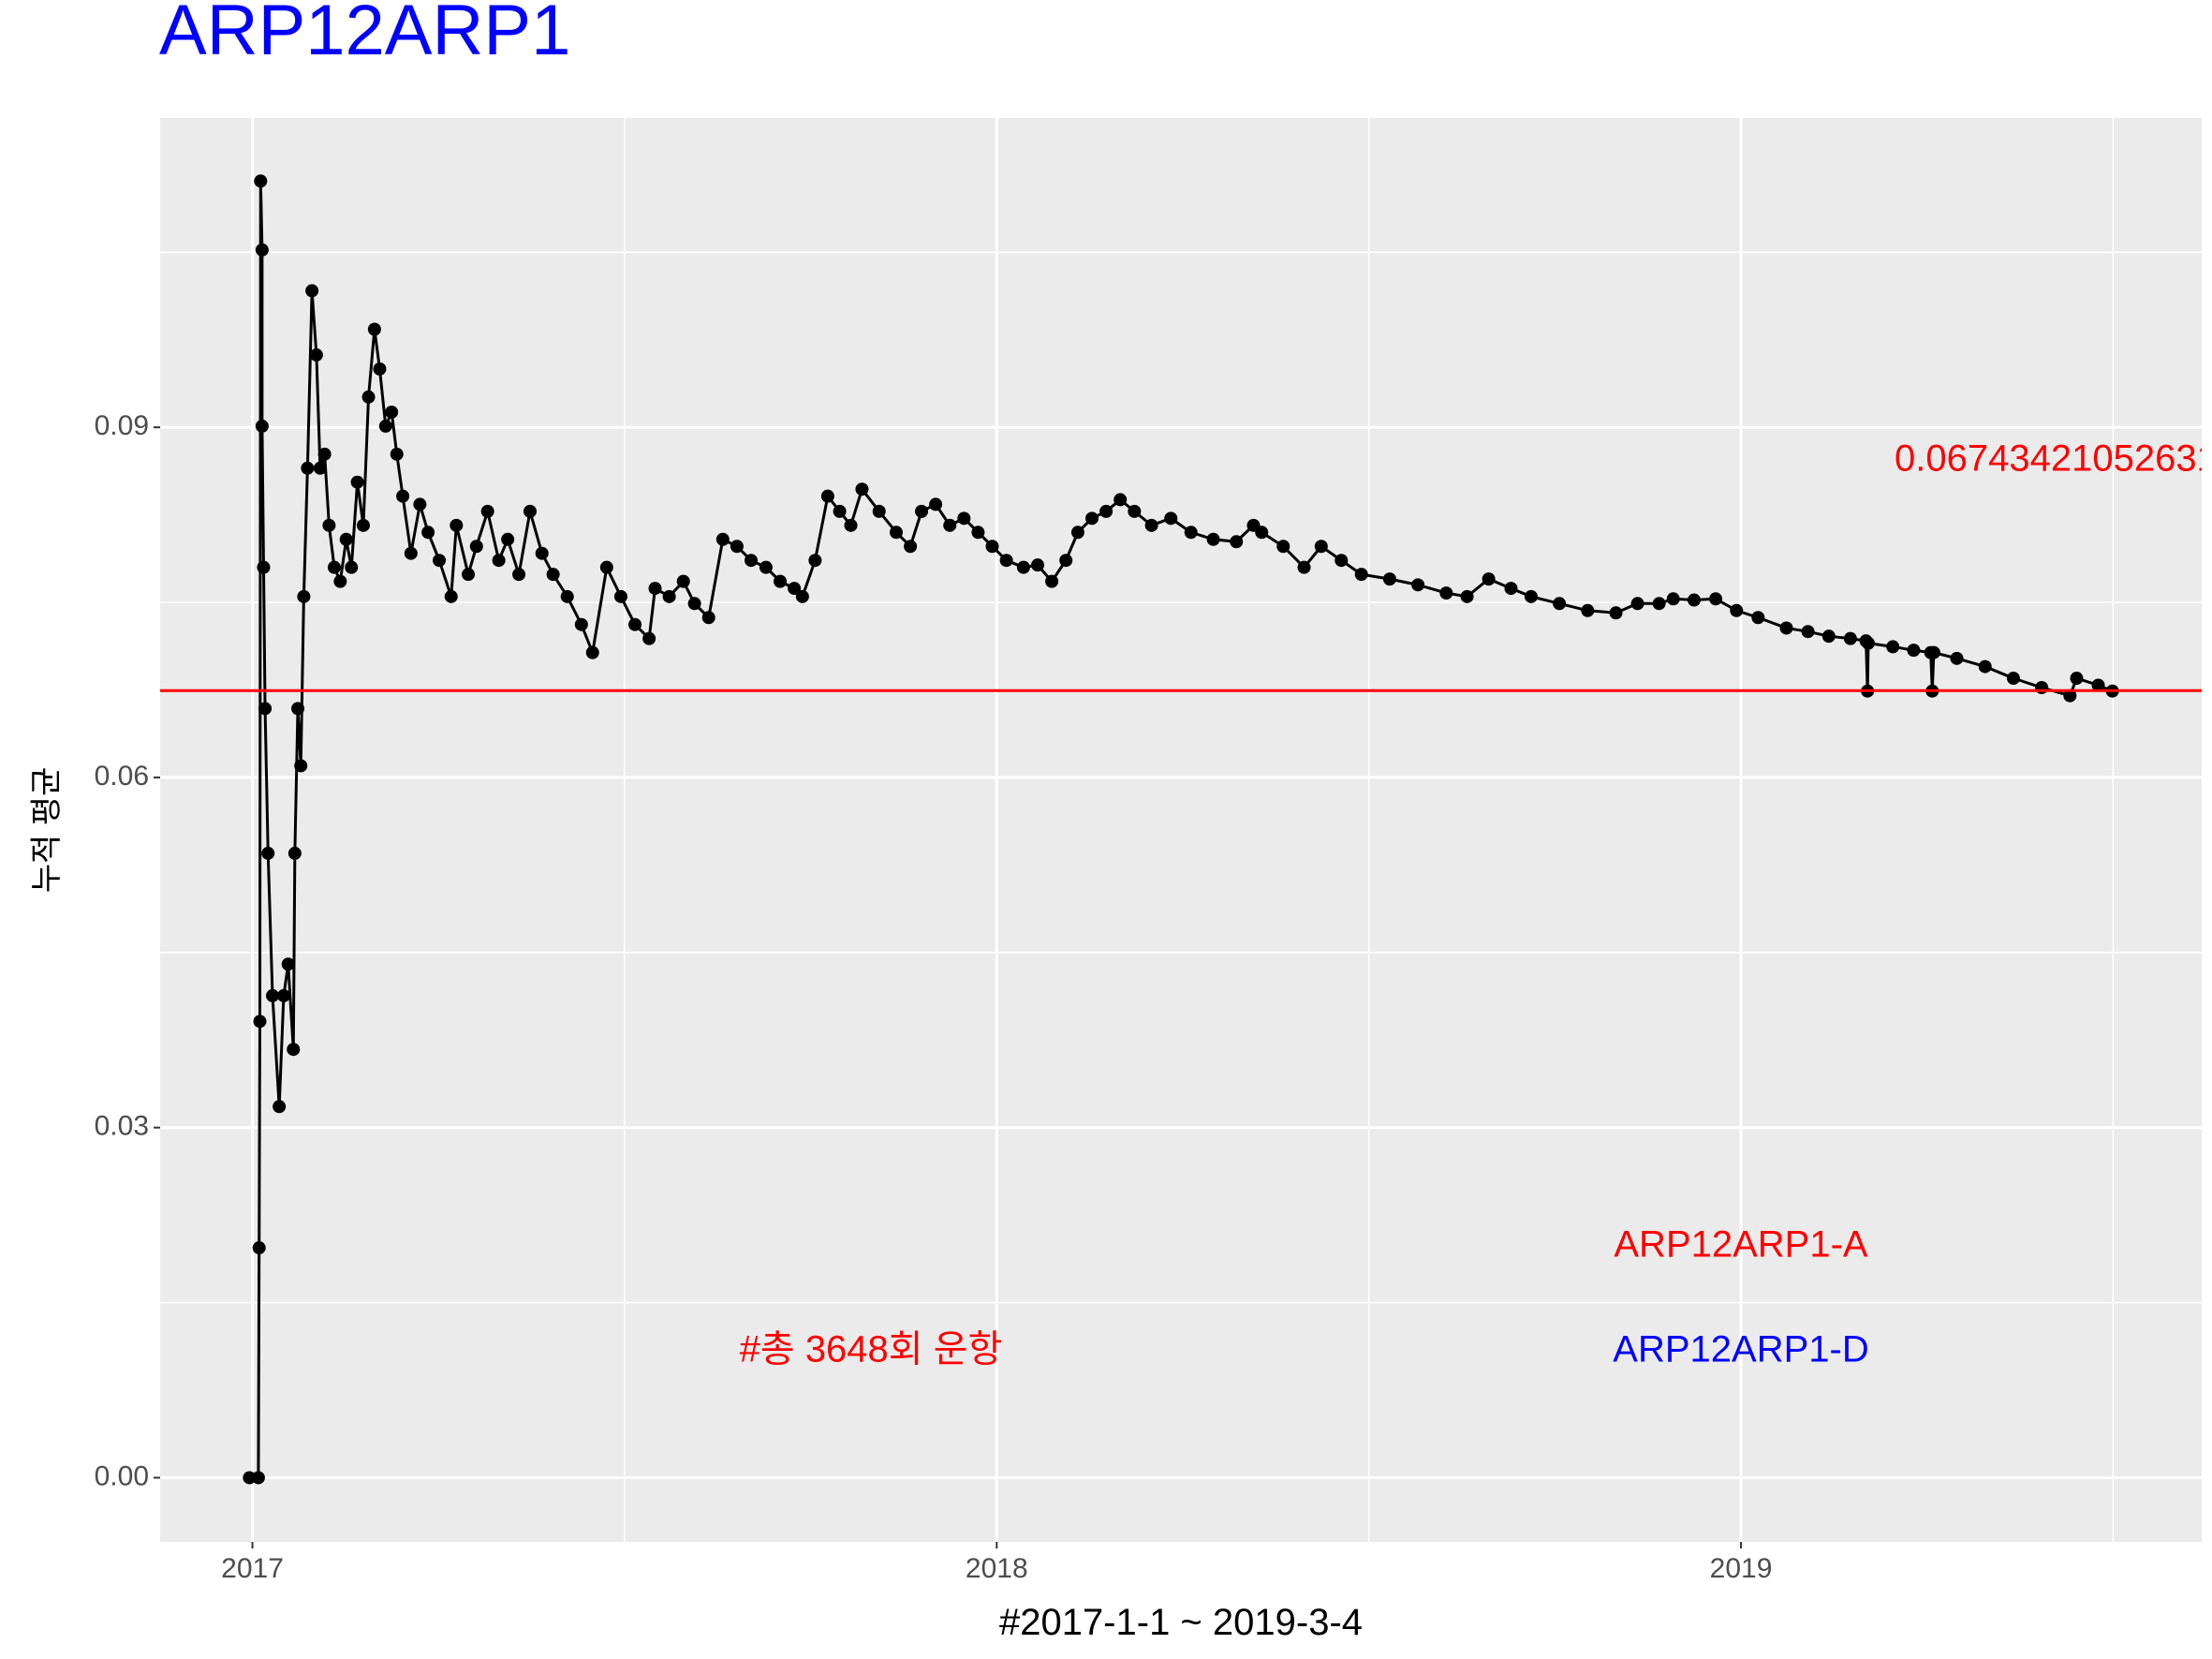  I want to click on x-axis-label: #2017-1-1 ~ 2019-3-4, so click(1181, 1622).